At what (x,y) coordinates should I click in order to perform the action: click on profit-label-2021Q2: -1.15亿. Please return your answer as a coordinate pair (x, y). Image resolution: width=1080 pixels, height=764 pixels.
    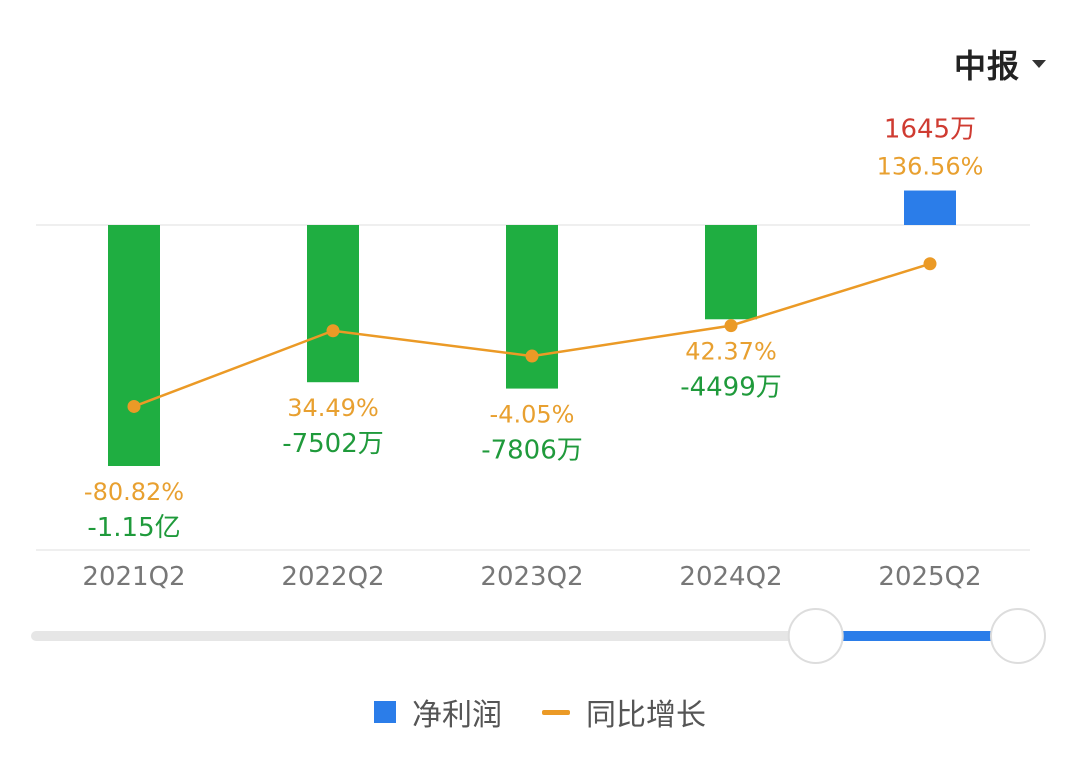
    Looking at the image, I should click on (133, 528).